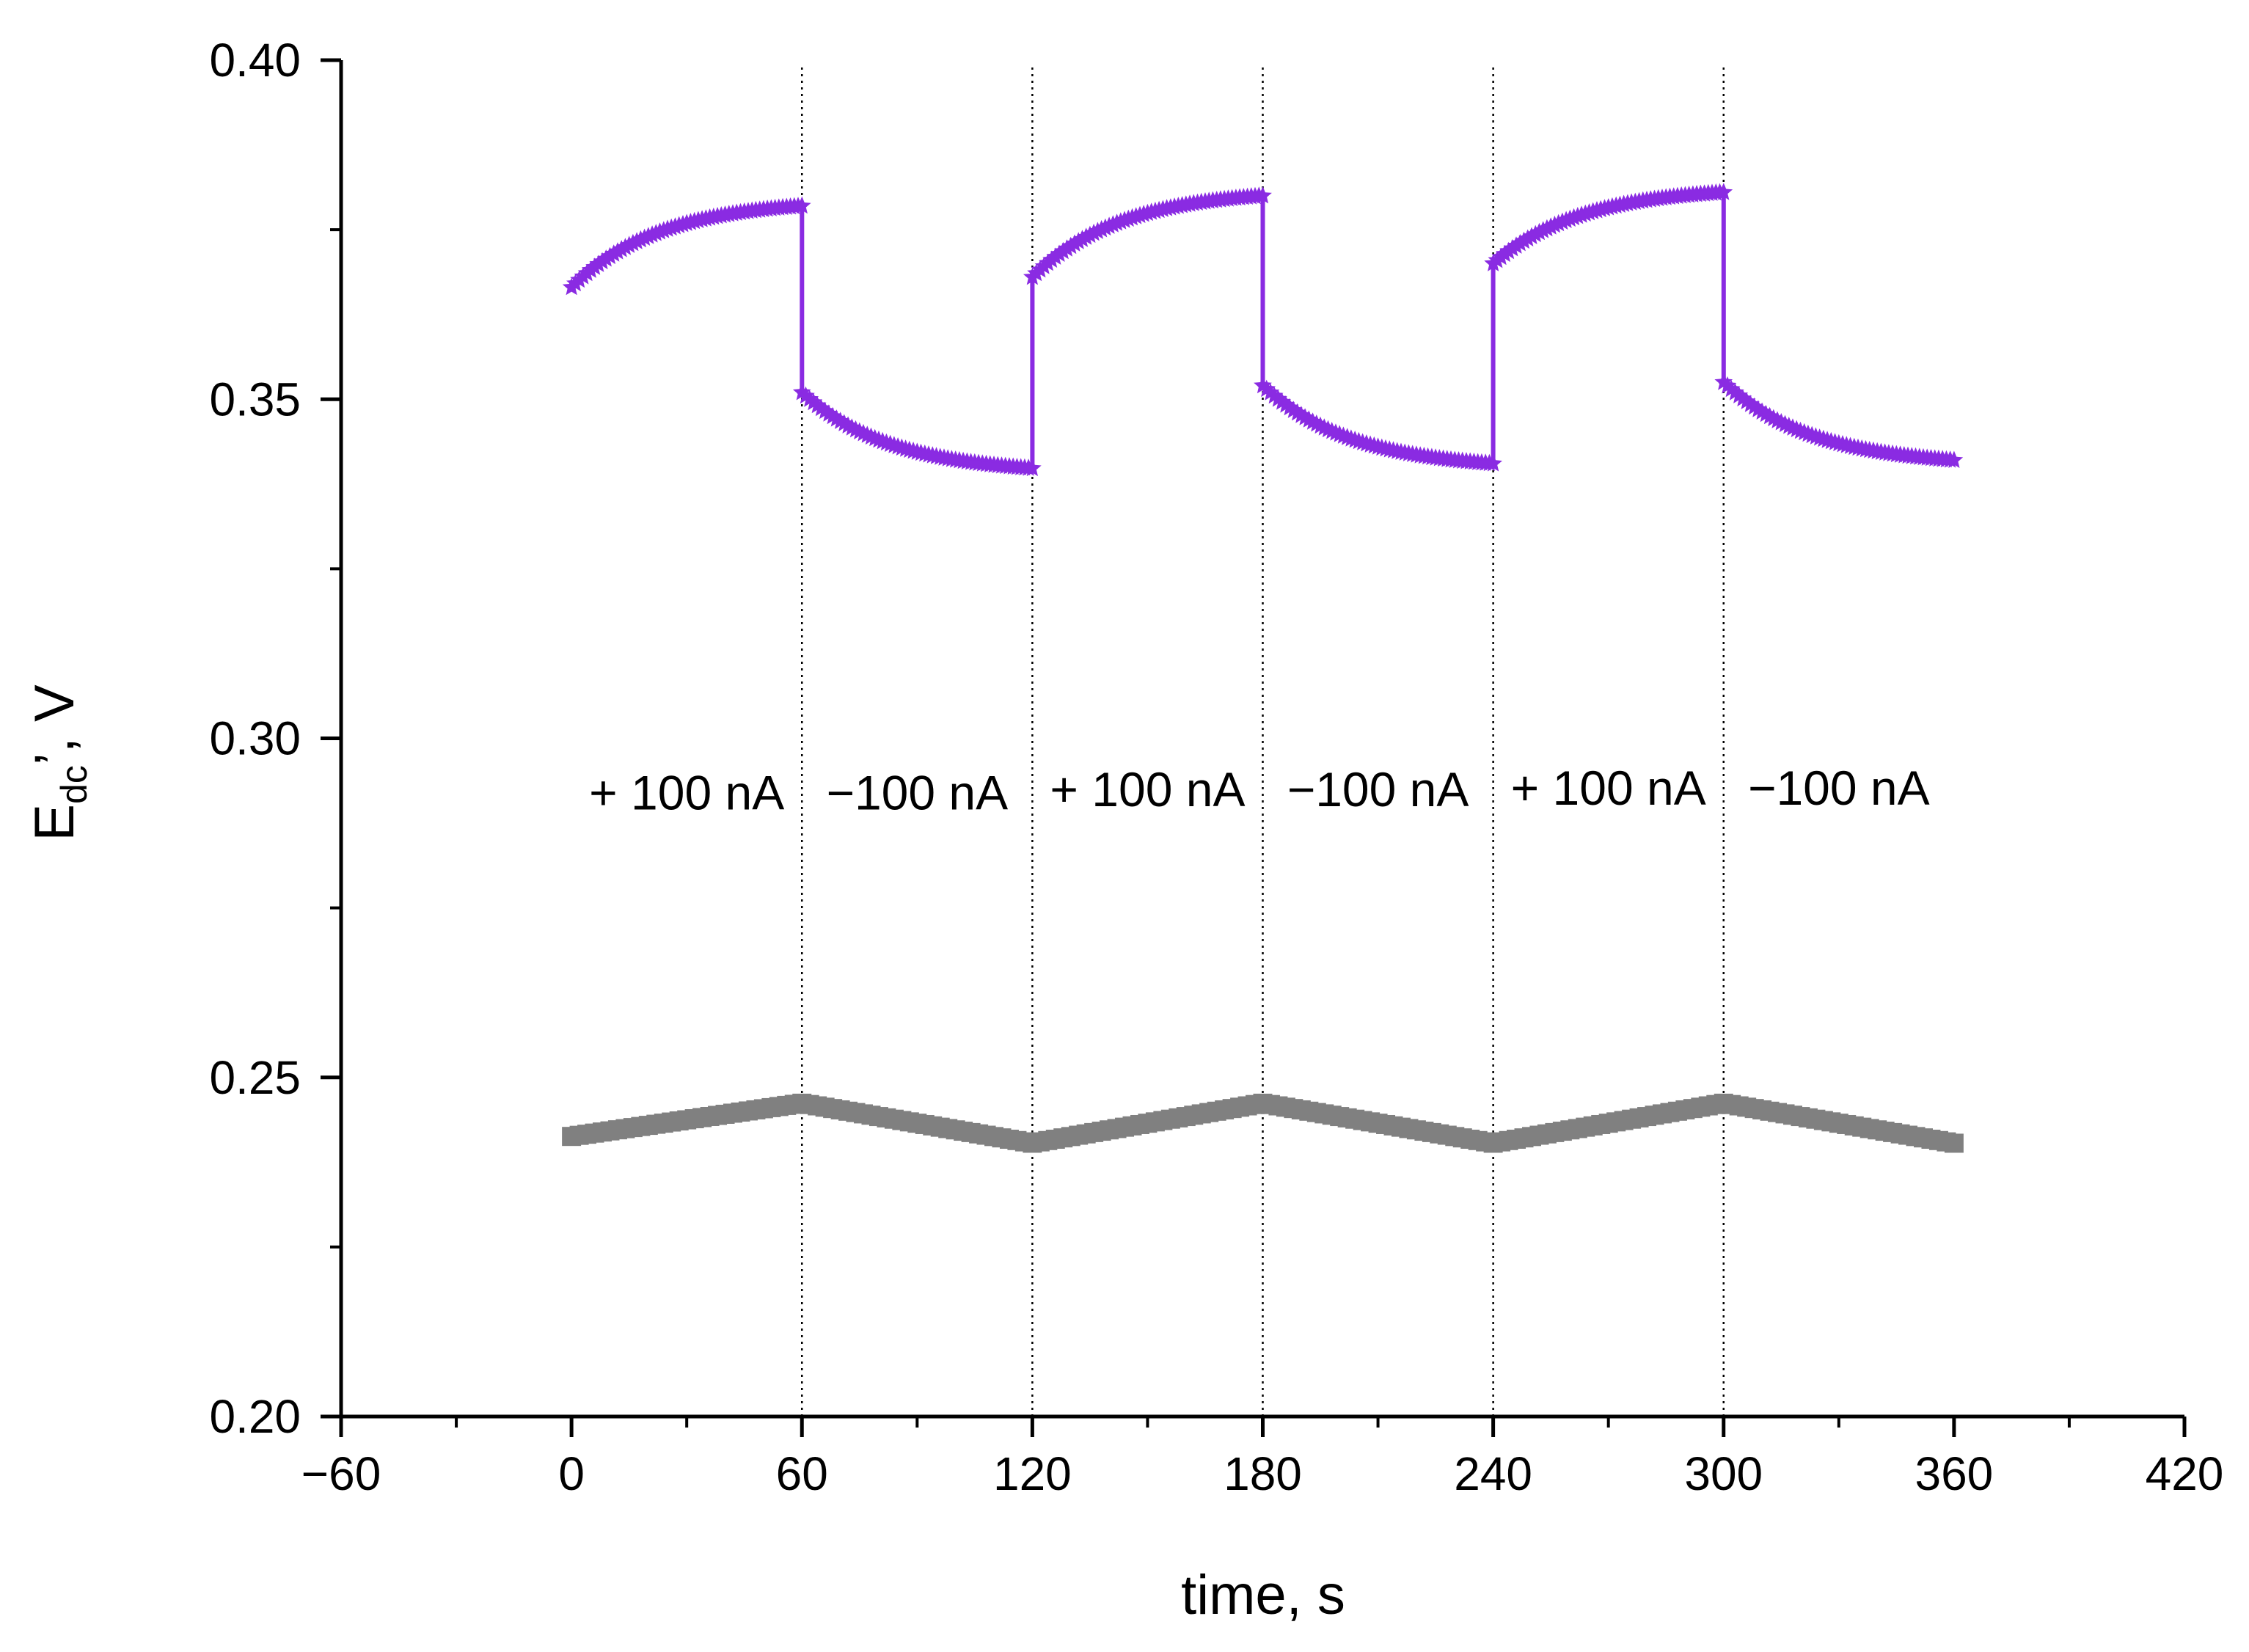 This screenshot has width=2249, height=1652. Describe the element at coordinates (1493, 1473) in the screenshot. I see `x-tick-label: 240` at that location.